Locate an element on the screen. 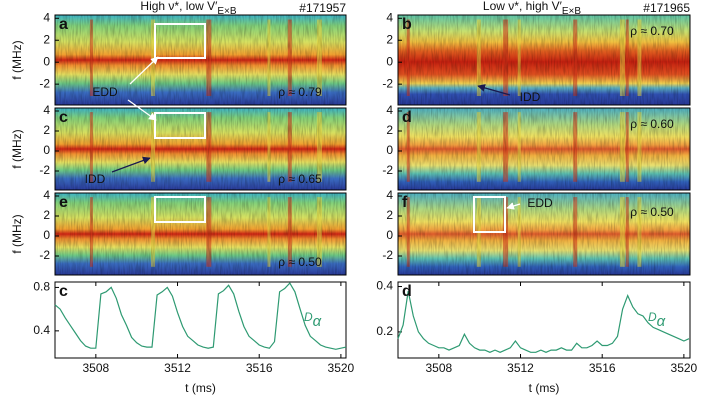 The width and height of the screenshot is (707, 399). panel-label: f is located at coordinates (405, 202).